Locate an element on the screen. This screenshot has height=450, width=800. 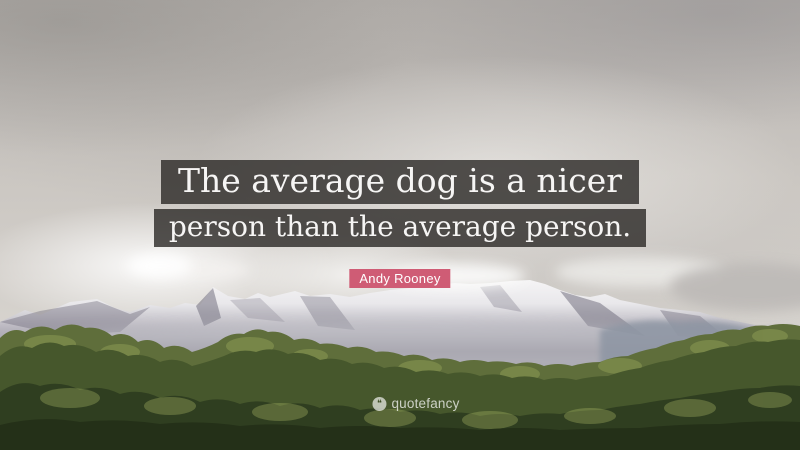
author-badge: Andy Rooney is located at coordinates (400, 278).